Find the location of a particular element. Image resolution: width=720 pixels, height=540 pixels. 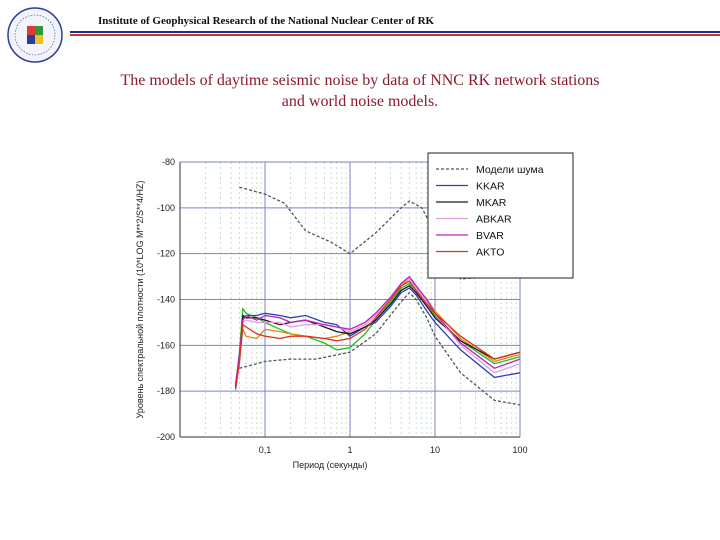

y-tick-label: -120 is located at coordinates (166, 254).